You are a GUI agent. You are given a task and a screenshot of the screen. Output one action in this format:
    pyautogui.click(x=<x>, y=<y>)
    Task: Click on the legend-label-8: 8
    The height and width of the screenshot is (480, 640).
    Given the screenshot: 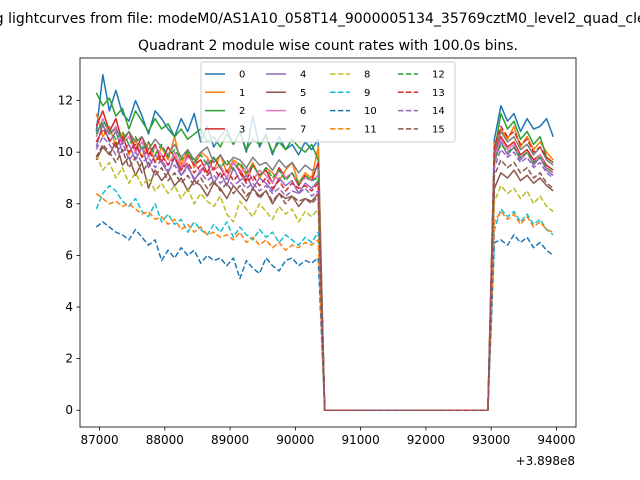 What is the action you would take?
    pyautogui.click(x=367, y=75)
    